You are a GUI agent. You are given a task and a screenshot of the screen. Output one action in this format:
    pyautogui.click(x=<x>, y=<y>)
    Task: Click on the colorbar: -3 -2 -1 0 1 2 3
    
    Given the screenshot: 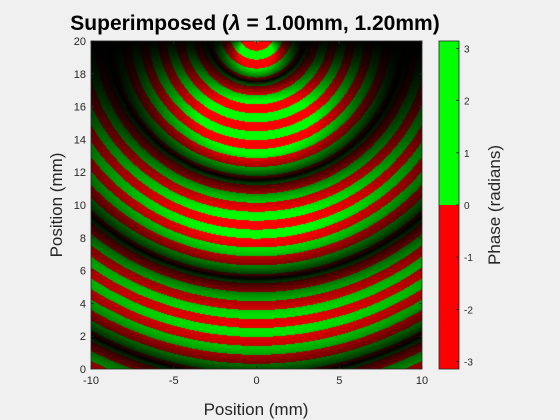 What is the action you would take?
    pyautogui.click(x=455, y=205)
    